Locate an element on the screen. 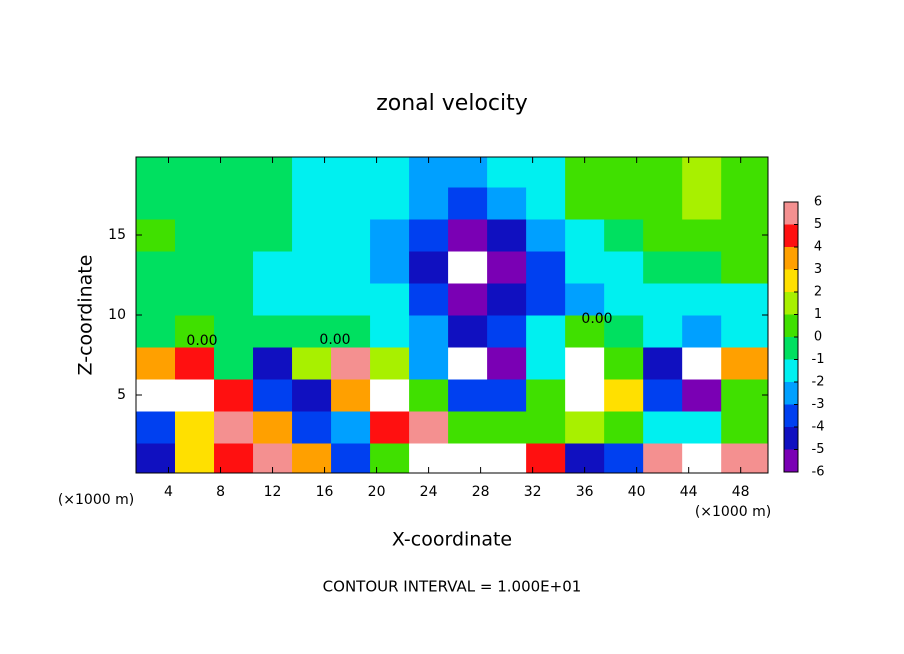 The width and height of the screenshot is (904, 654). x-tick-label: 36 is located at coordinates (585, 492).